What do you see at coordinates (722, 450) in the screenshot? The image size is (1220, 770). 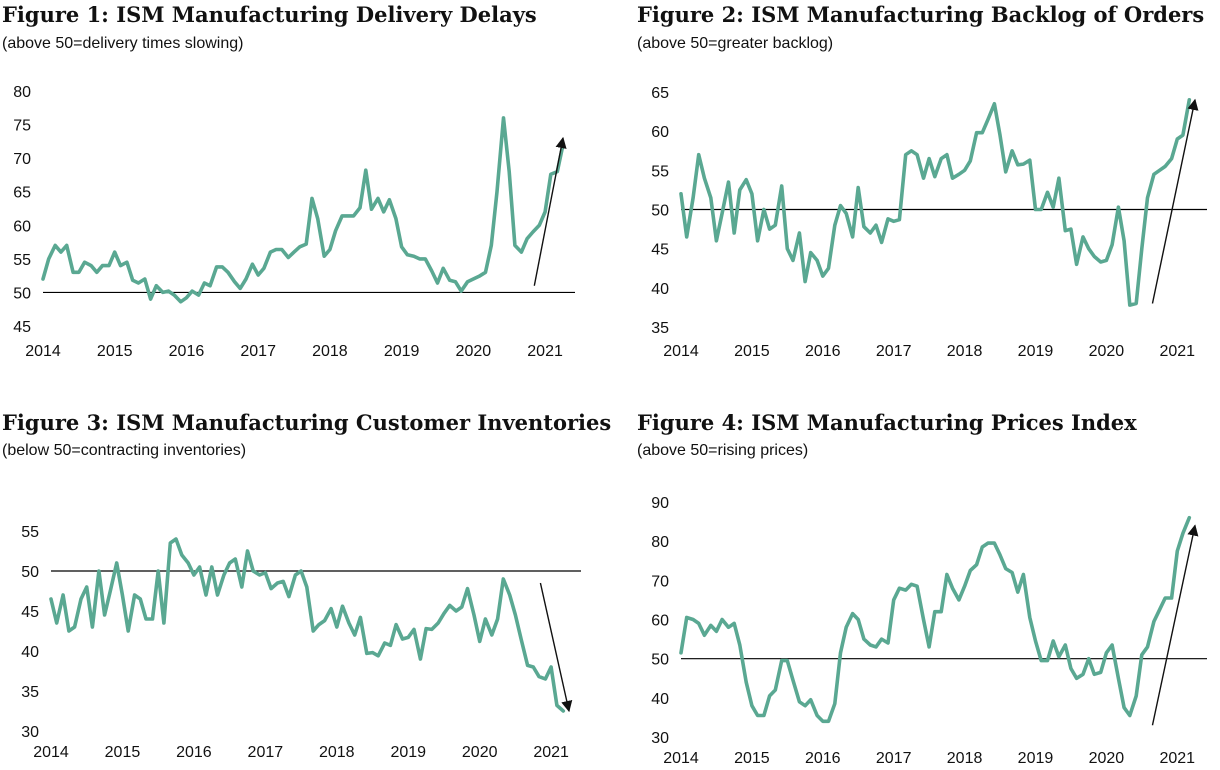 I see `chart-subtitle: (above 50=rising prices)` at bounding box center [722, 450].